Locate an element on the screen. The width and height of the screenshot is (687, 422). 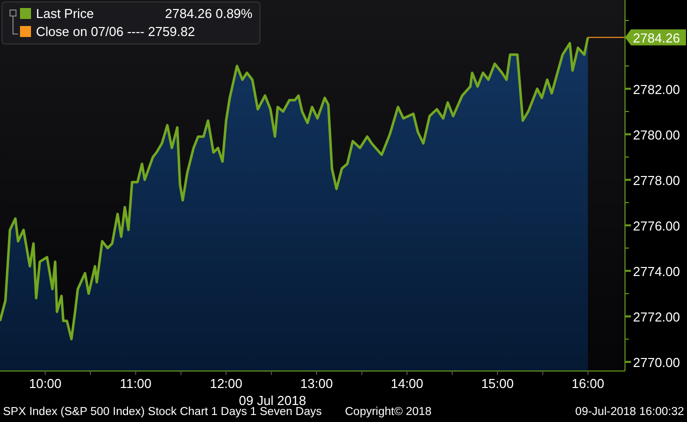
y-tick-label: 2782.00 is located at coordinates (656, 89).